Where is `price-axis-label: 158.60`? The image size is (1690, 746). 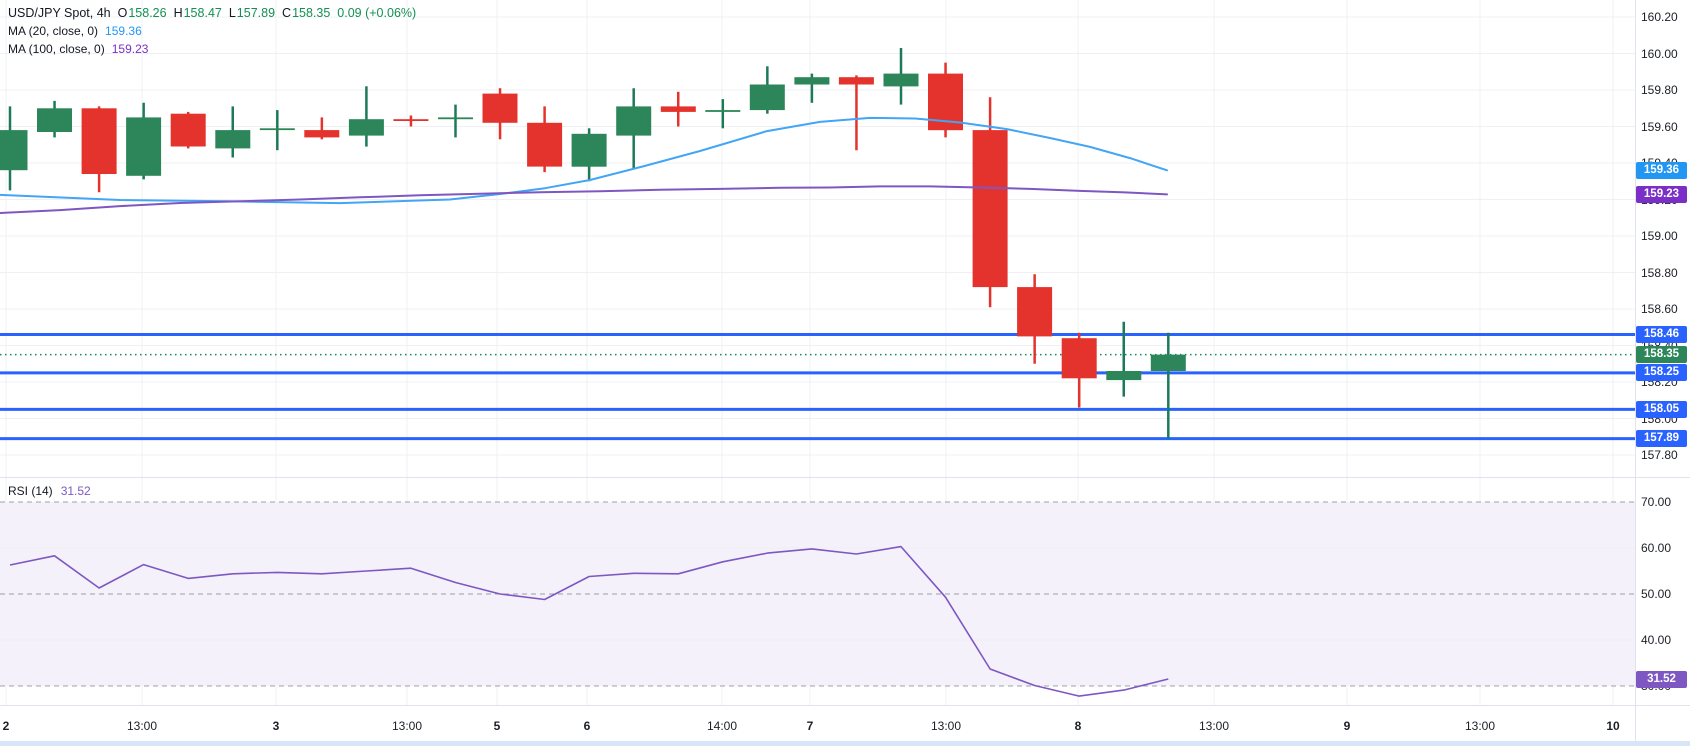
price-axis-label: 158.60 is located at coordinates (1659, 309).